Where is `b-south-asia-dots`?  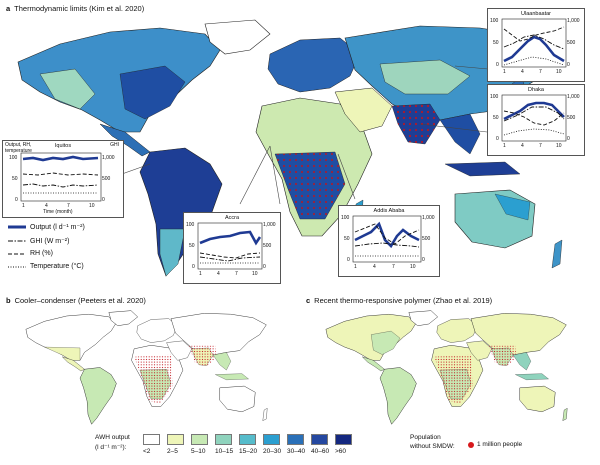
b-south-asia-dots is located at coordinates (202, 356).